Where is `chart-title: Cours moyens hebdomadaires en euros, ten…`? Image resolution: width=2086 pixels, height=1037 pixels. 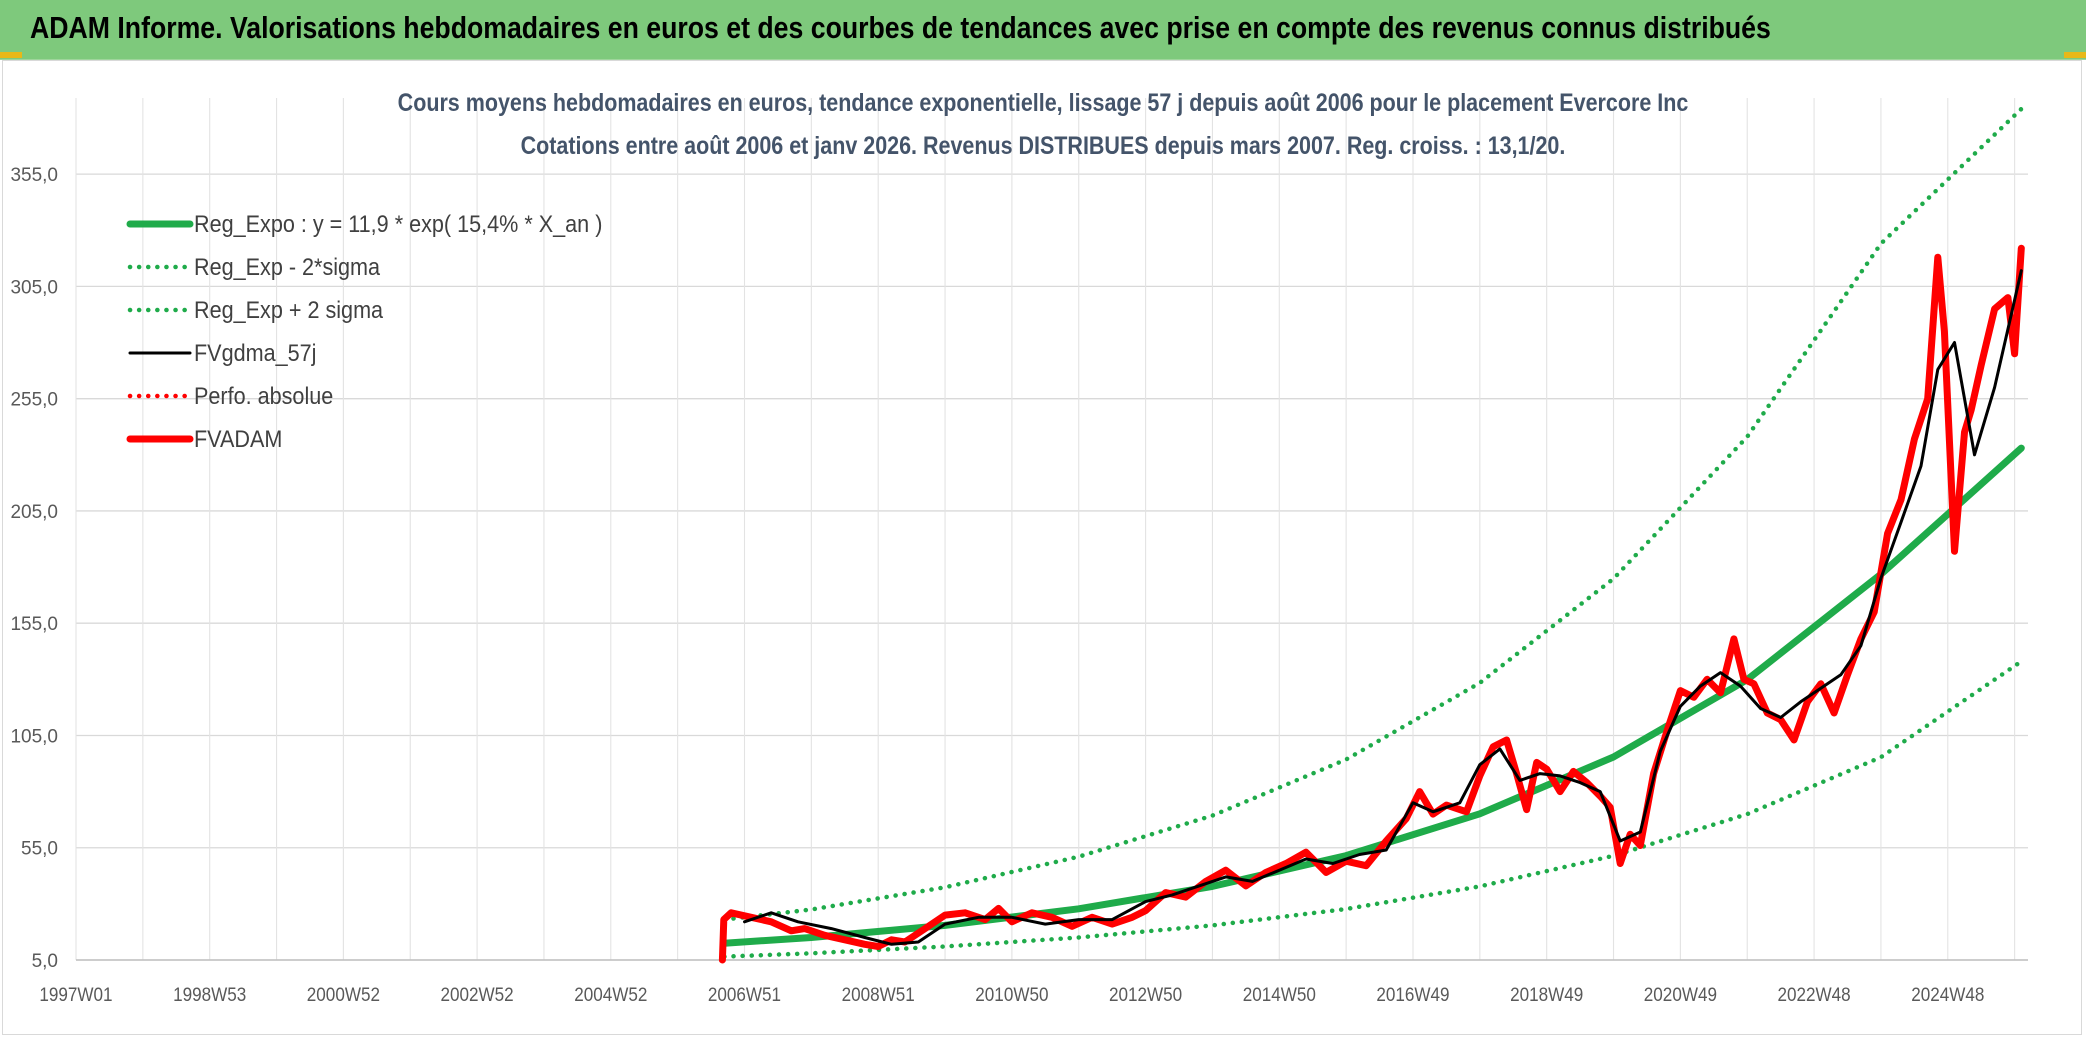 chart-title: Cours moyens hebdomadaires en euros, ten… is located at coordinates (1043, 102).